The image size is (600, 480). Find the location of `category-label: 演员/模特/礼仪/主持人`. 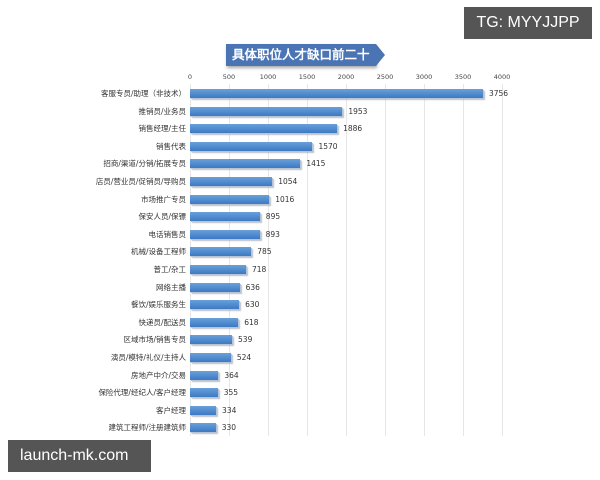

category-label: 演员/模特/礼仪/主持人 is located at coordinates (148, 357).